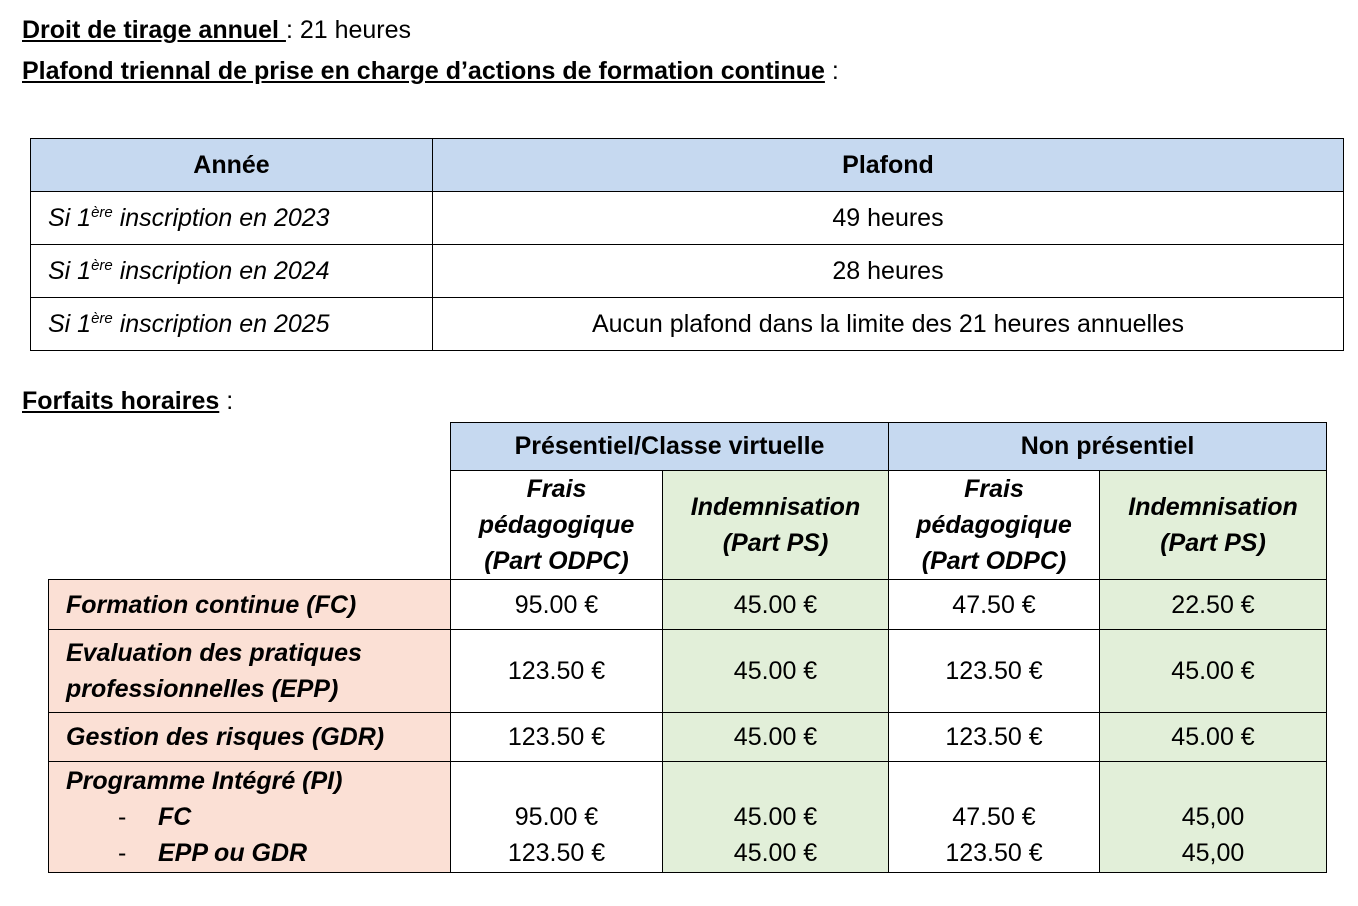  I want to click on forfaits-suffix: :, so click(226, 401).